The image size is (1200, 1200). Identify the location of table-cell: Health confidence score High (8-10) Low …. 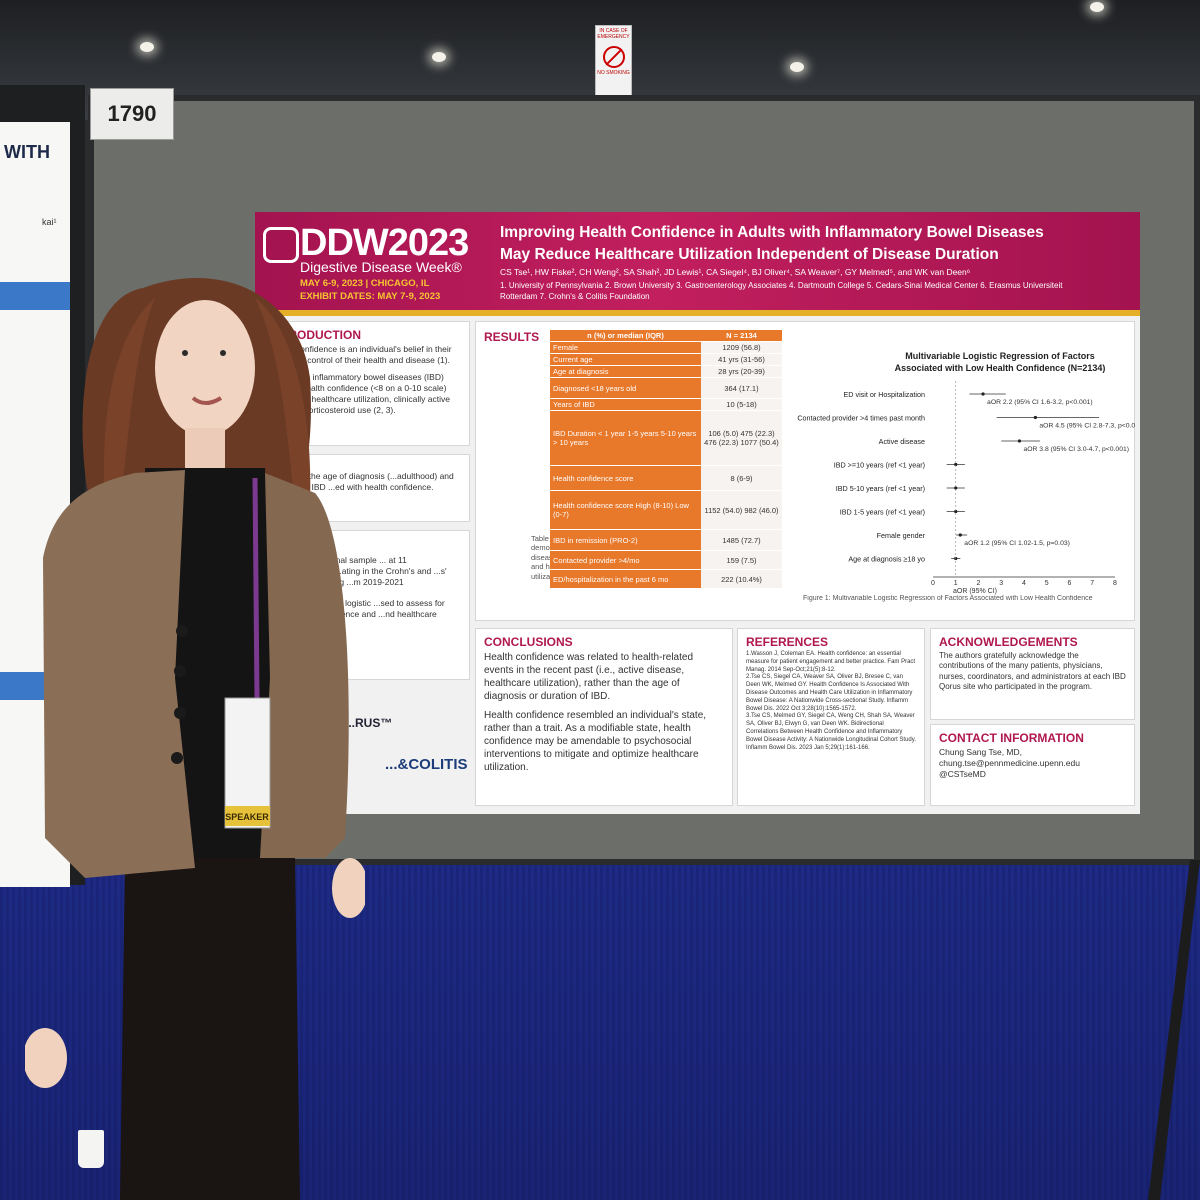
(625, 510).